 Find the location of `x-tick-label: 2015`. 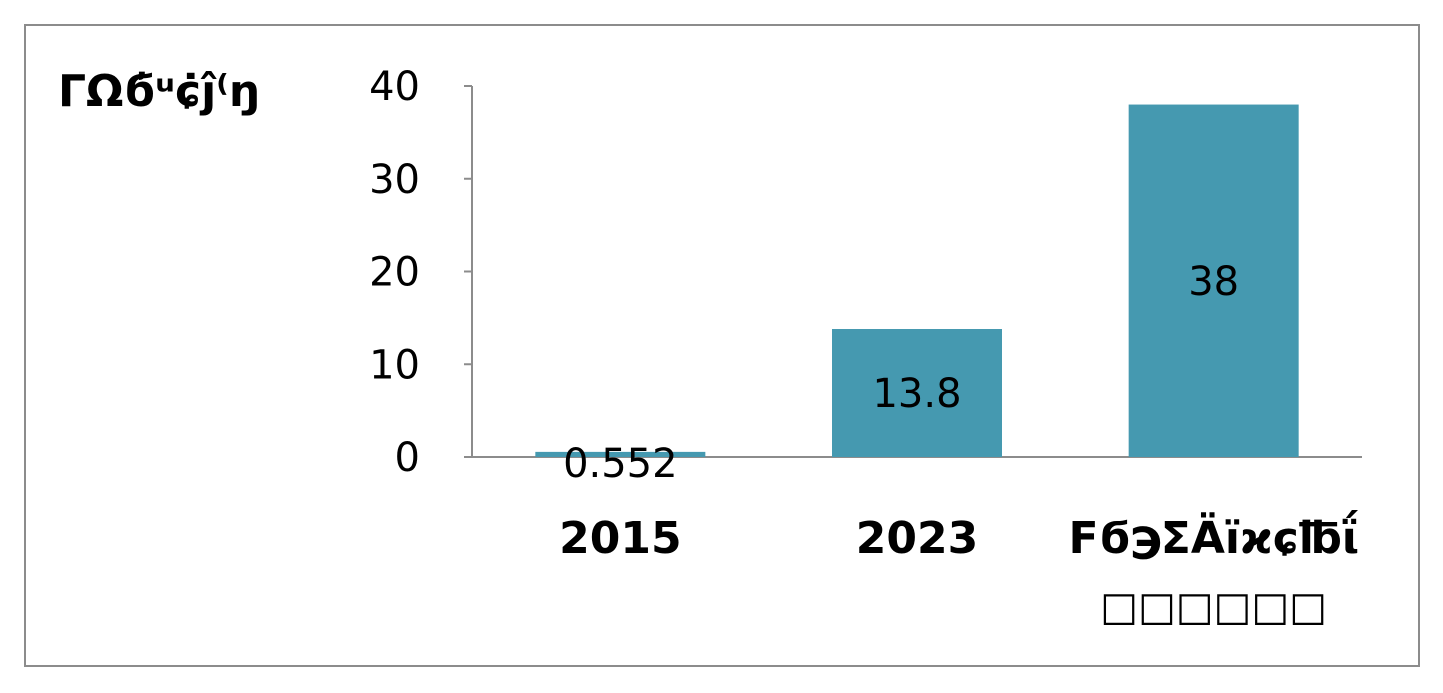

x-tick-label: 2015 is located at coordinates (620, 538).